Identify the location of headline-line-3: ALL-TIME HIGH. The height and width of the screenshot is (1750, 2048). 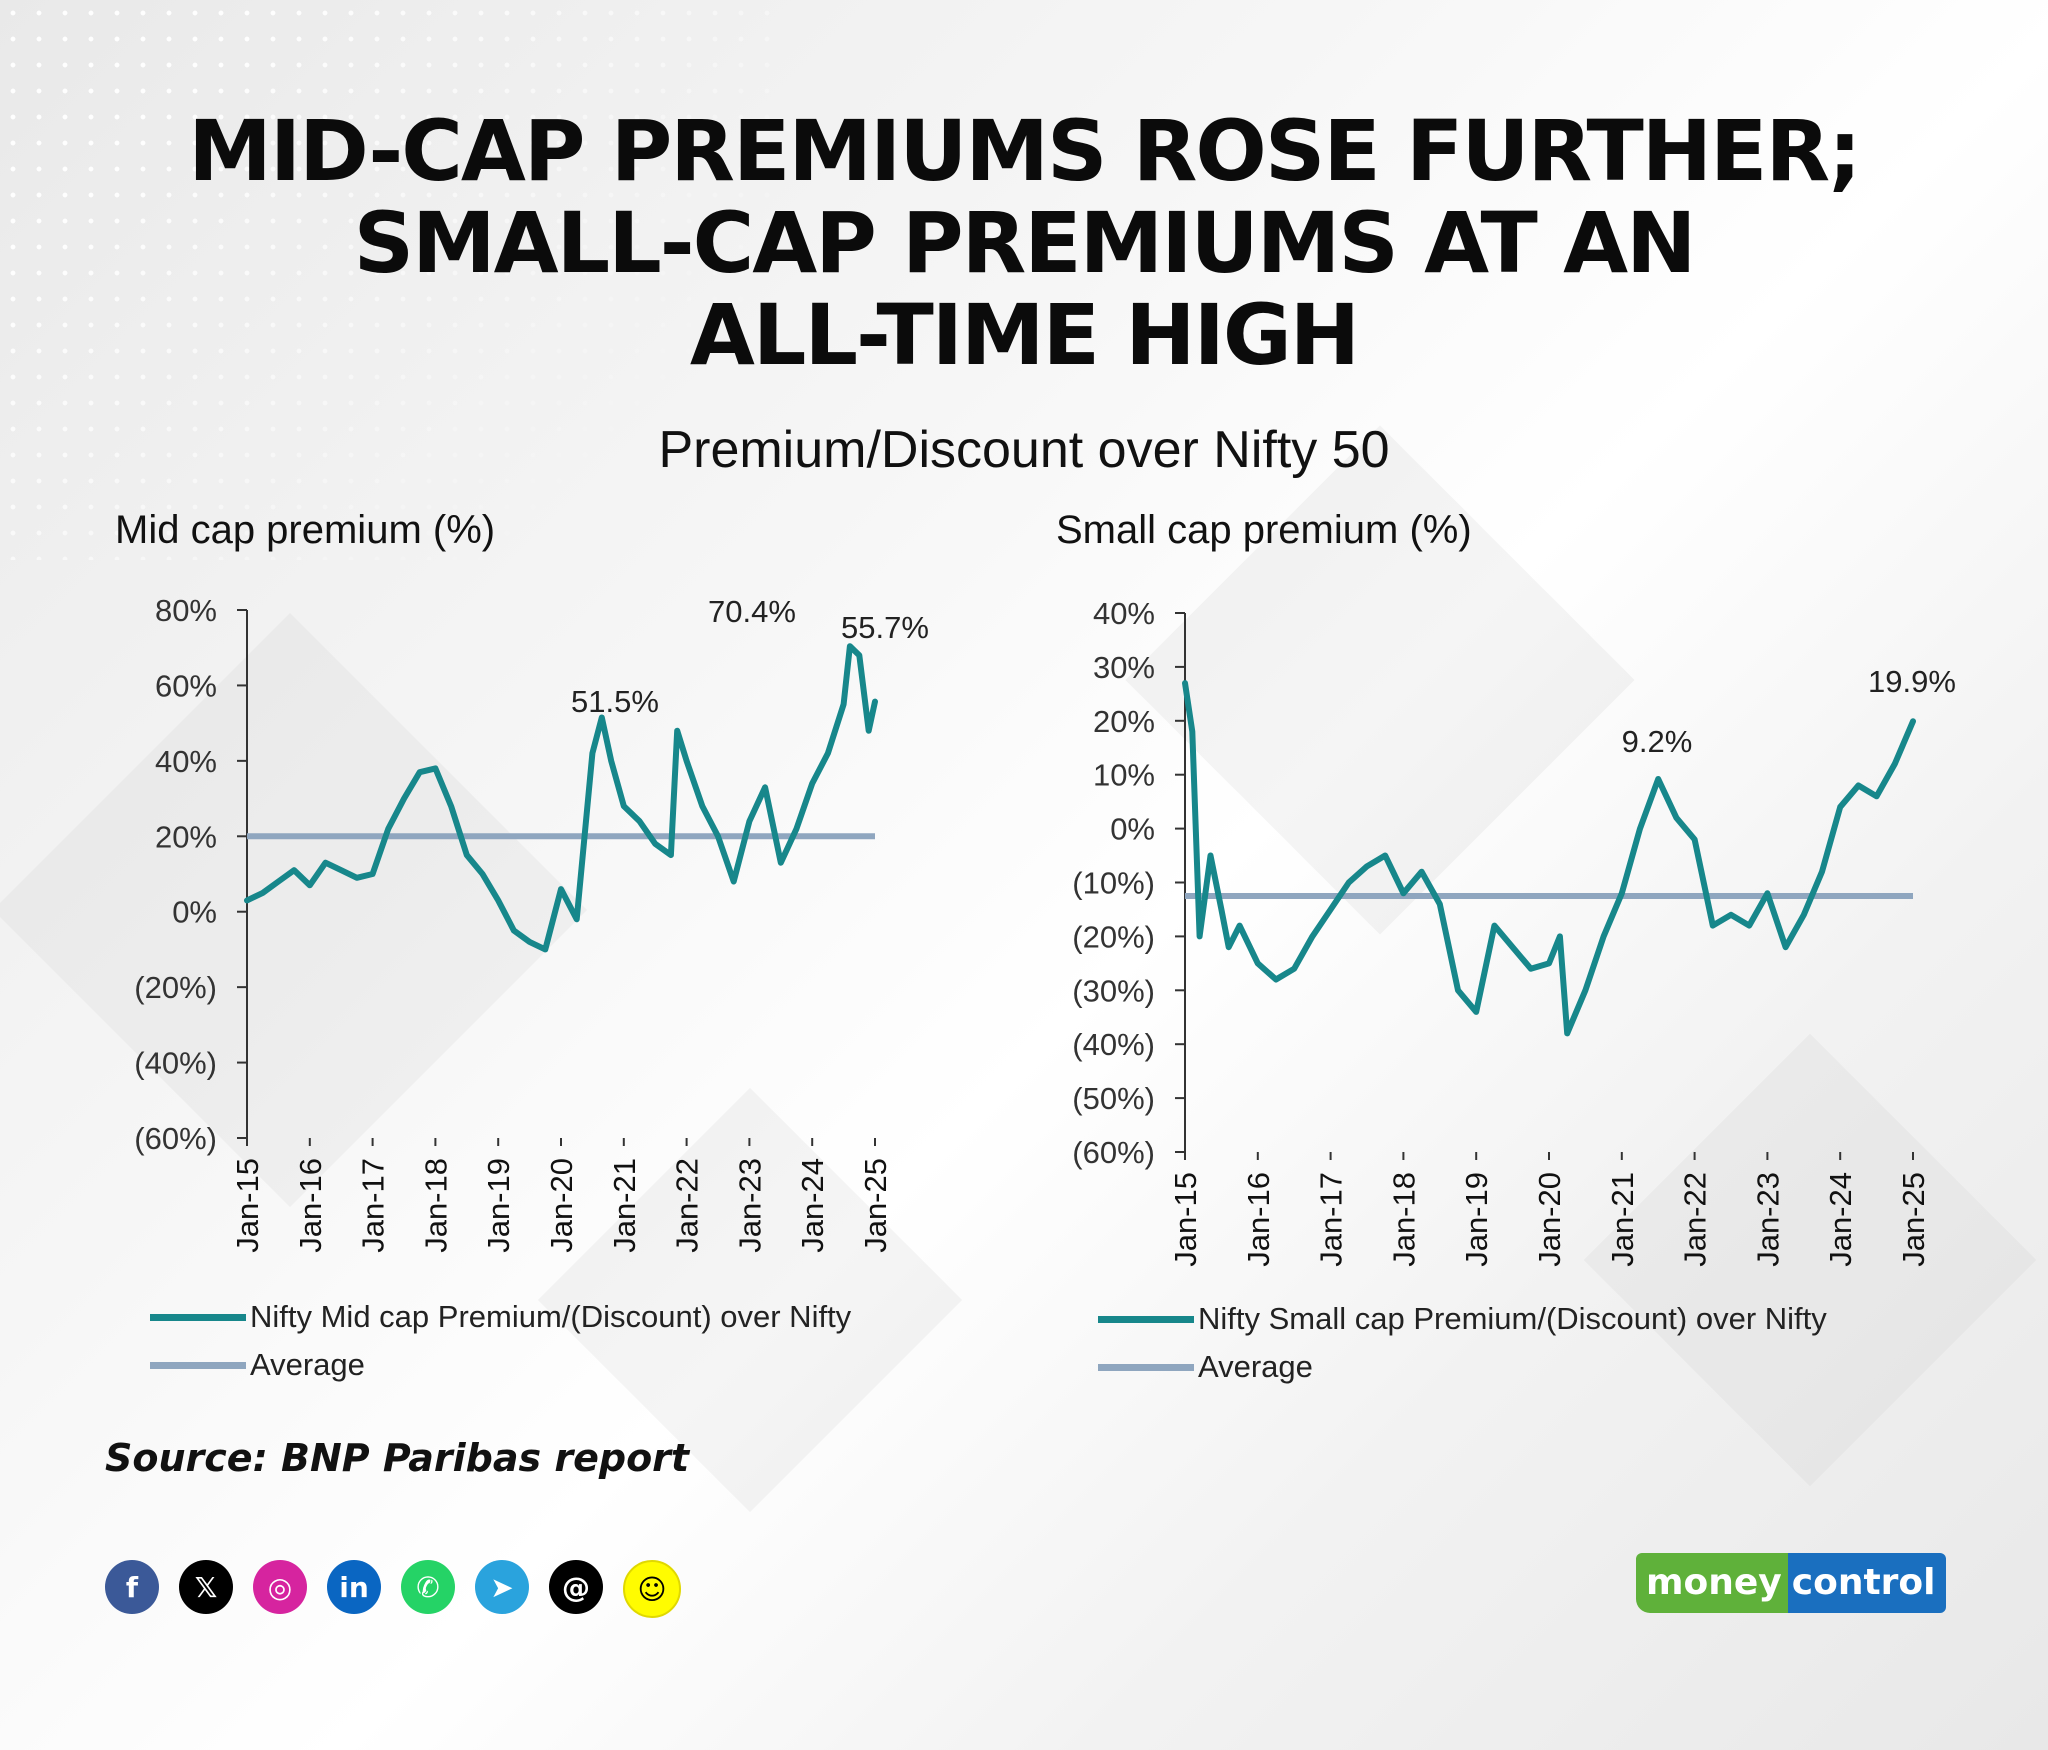
(1024, 335).